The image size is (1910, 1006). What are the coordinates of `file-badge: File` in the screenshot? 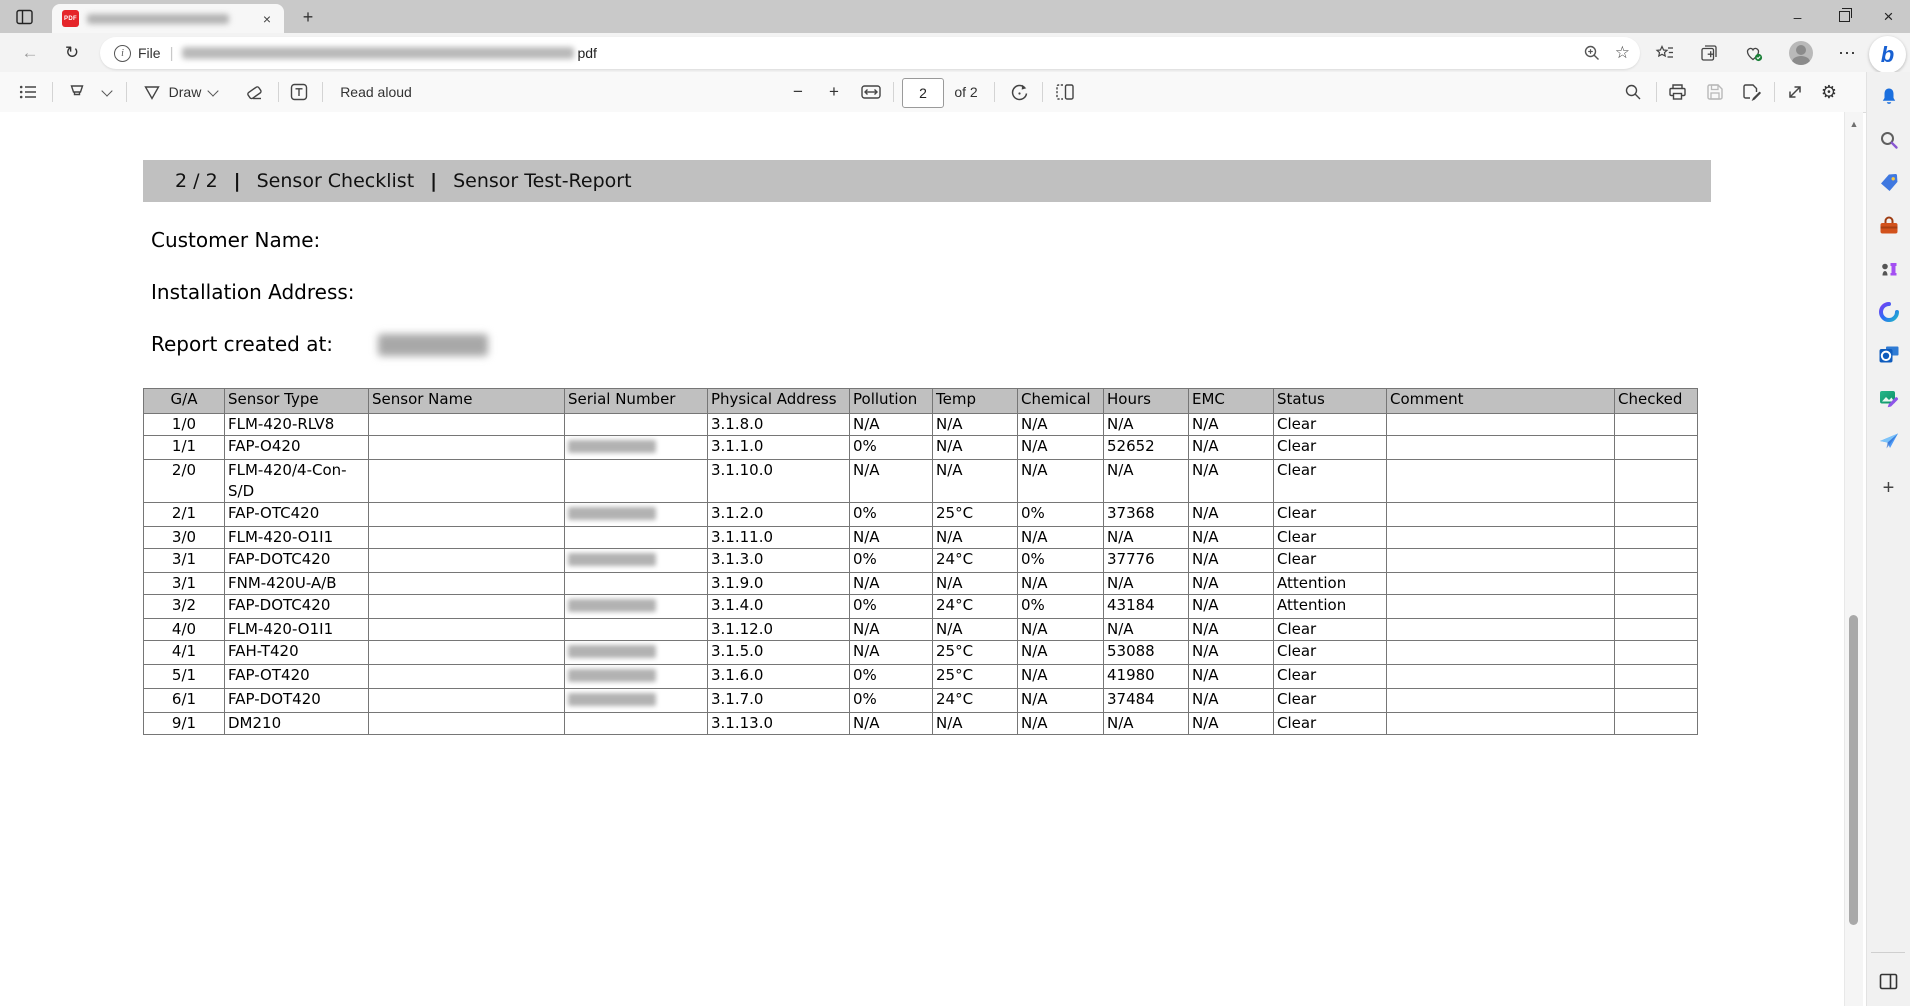 It's located at (149, 53).